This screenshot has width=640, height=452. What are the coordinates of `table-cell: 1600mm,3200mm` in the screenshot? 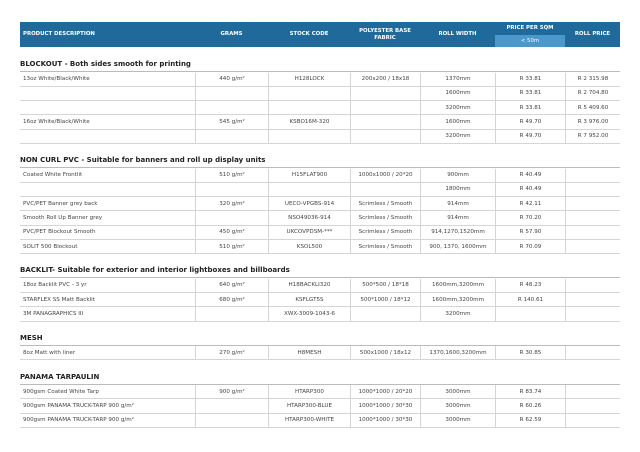 It's located at (457, 285).